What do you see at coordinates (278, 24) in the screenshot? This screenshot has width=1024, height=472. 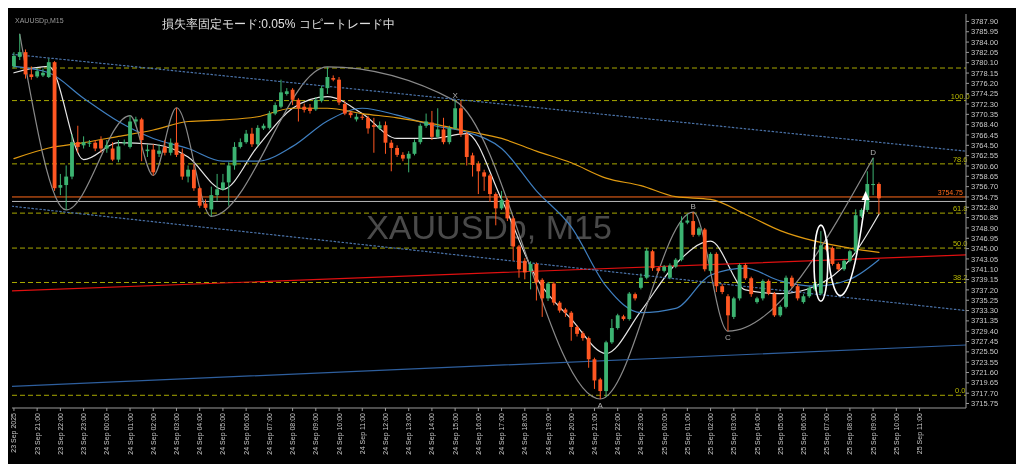 I see `annotation: 損失率固定モード:0.05% コピートレード中` at bounding box center [278, 24].